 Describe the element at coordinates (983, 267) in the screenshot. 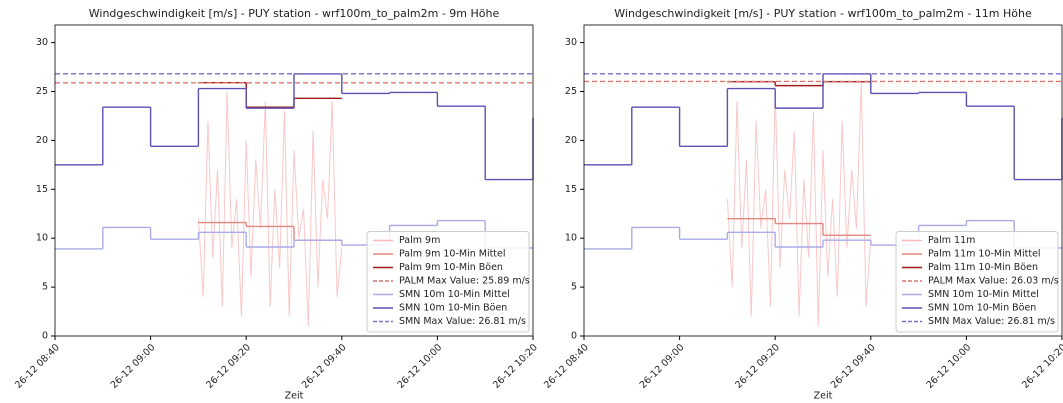

I see `legend-label: Palm 11m 10-Min Böen` at that location.